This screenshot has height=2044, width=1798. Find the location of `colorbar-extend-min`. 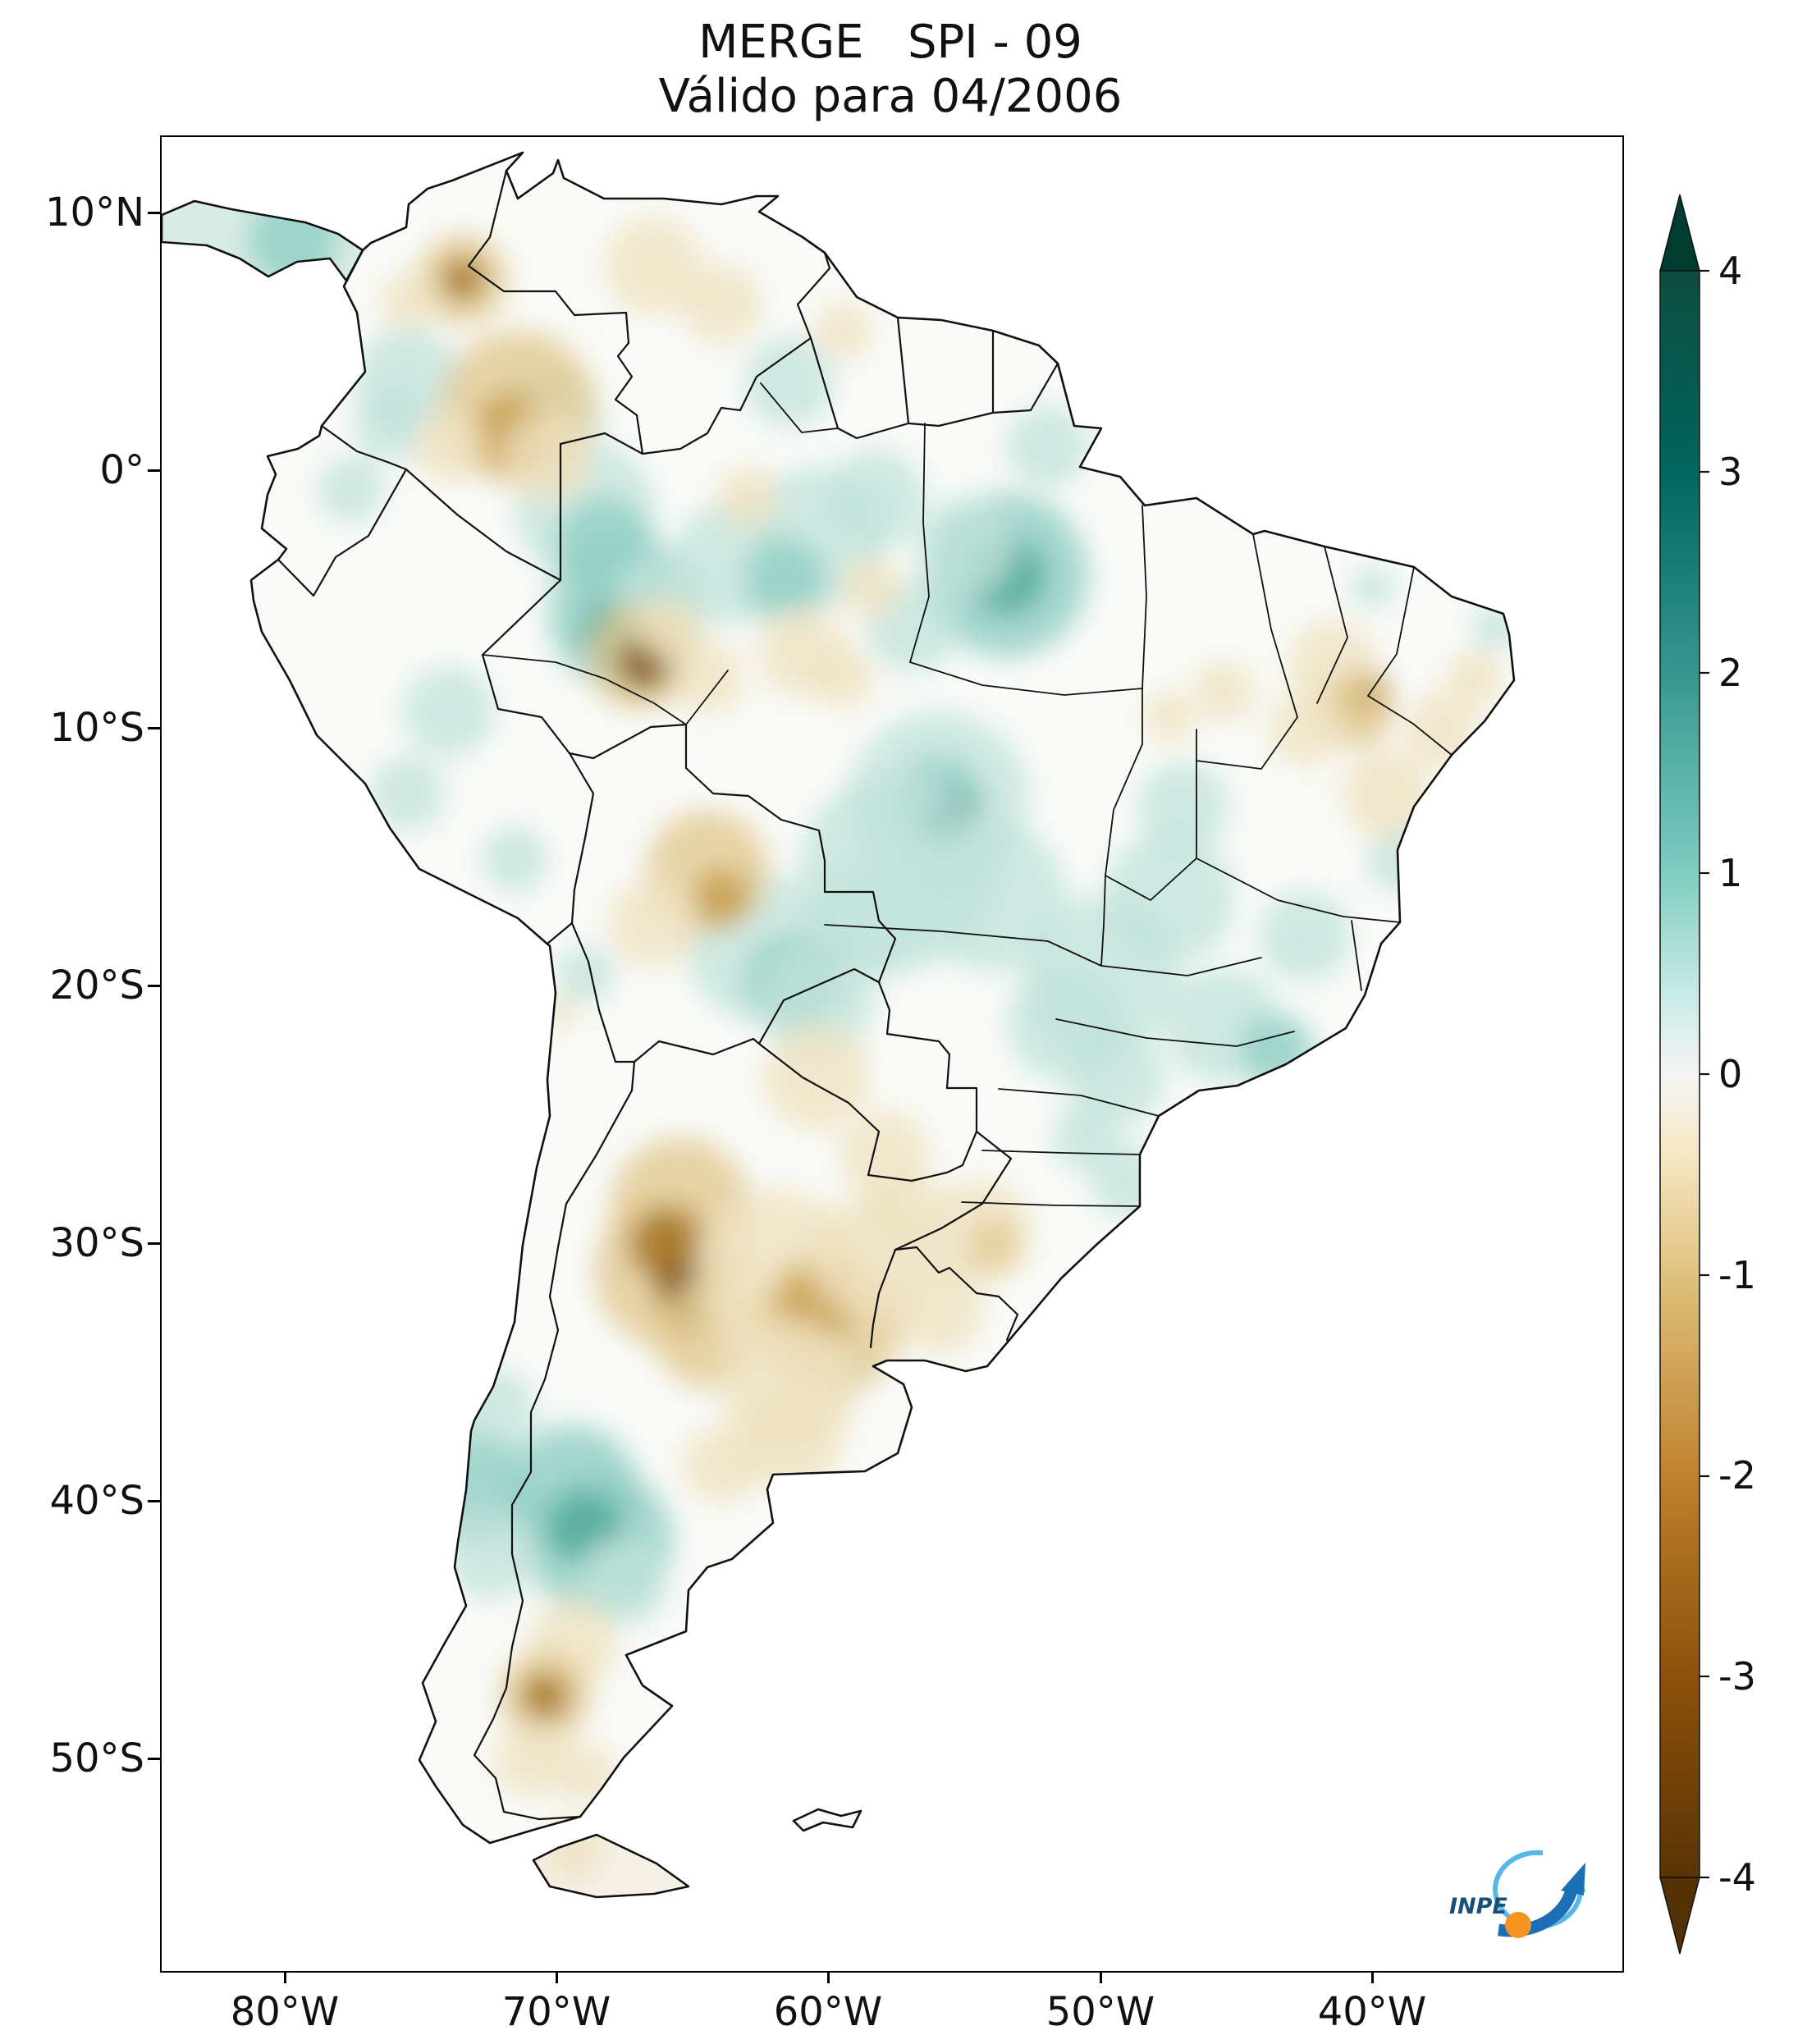

colorbar-extend-min is located at coordinates (1679, 1916).